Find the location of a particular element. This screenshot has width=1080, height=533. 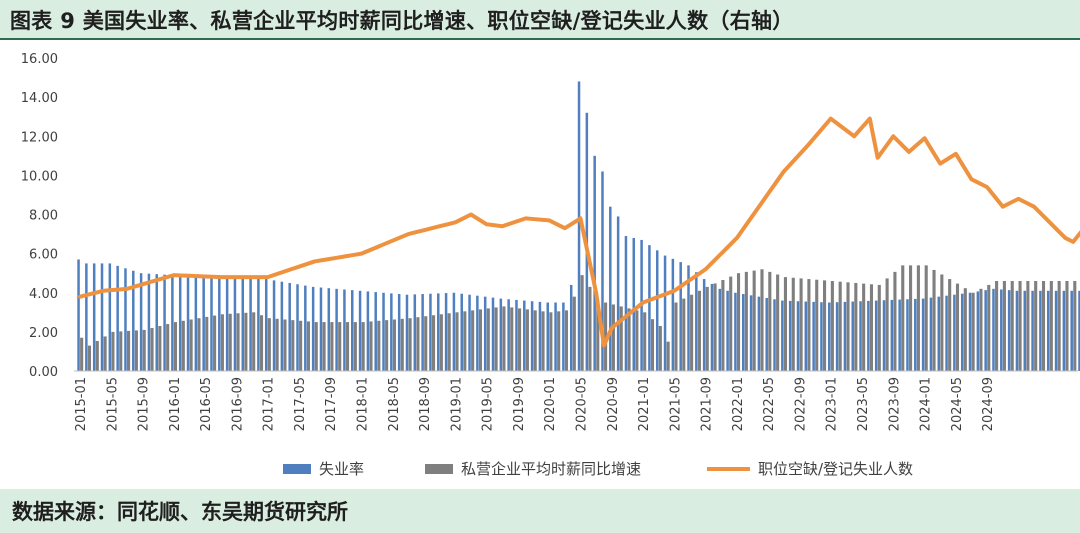

y-tick-label: 10.00 is located at coordinates (39, 176).